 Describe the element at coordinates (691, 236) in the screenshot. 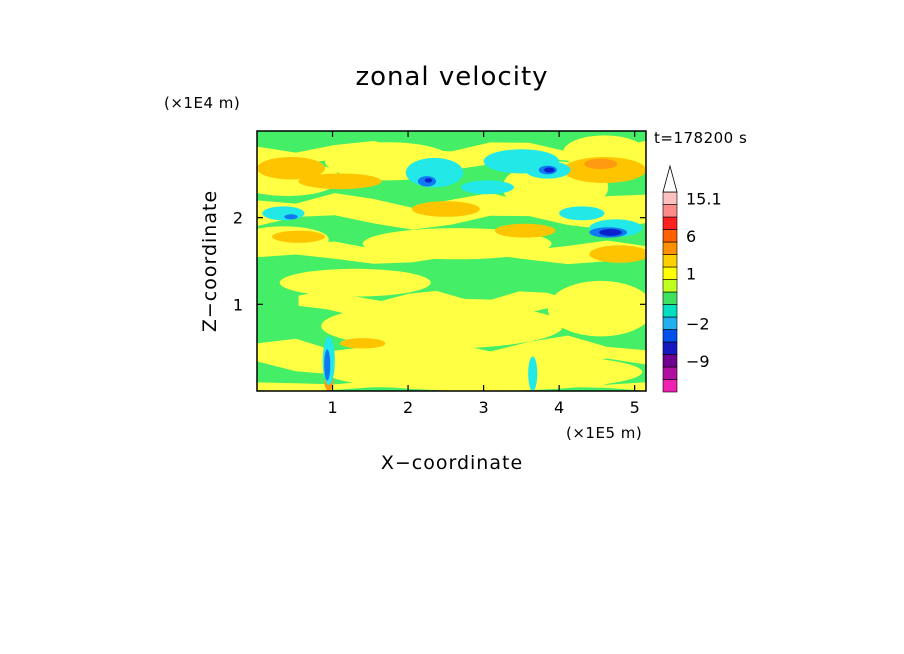

I see `colorbar-label: 6` at that location.